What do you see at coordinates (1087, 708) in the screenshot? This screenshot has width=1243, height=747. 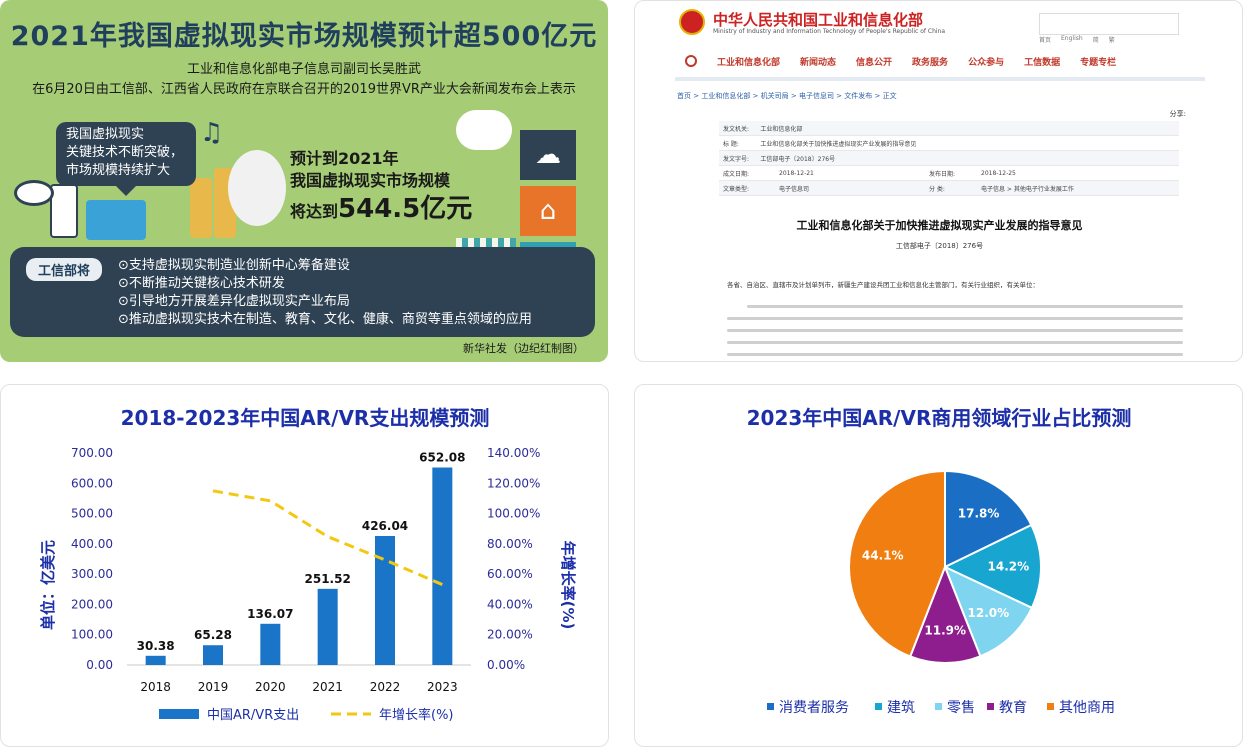 I see `legend-label: 其他商用` at bounding box center [1087, 708].